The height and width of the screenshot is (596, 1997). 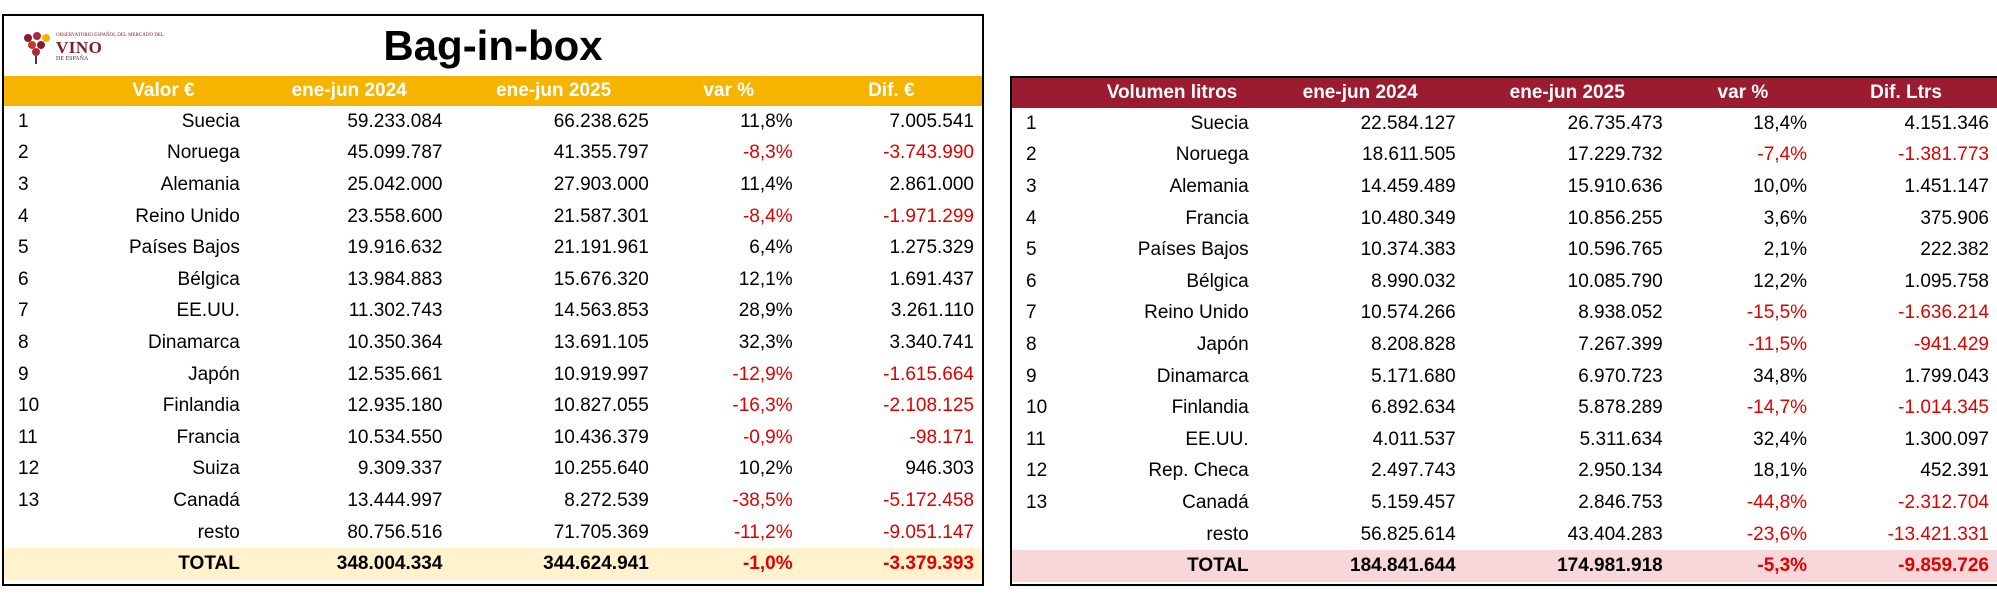 What do you see at coordinates (1408, 218) in the screenshot?
I see `cell-y2024: 10.480.349` at bounding box center [1408, 218].